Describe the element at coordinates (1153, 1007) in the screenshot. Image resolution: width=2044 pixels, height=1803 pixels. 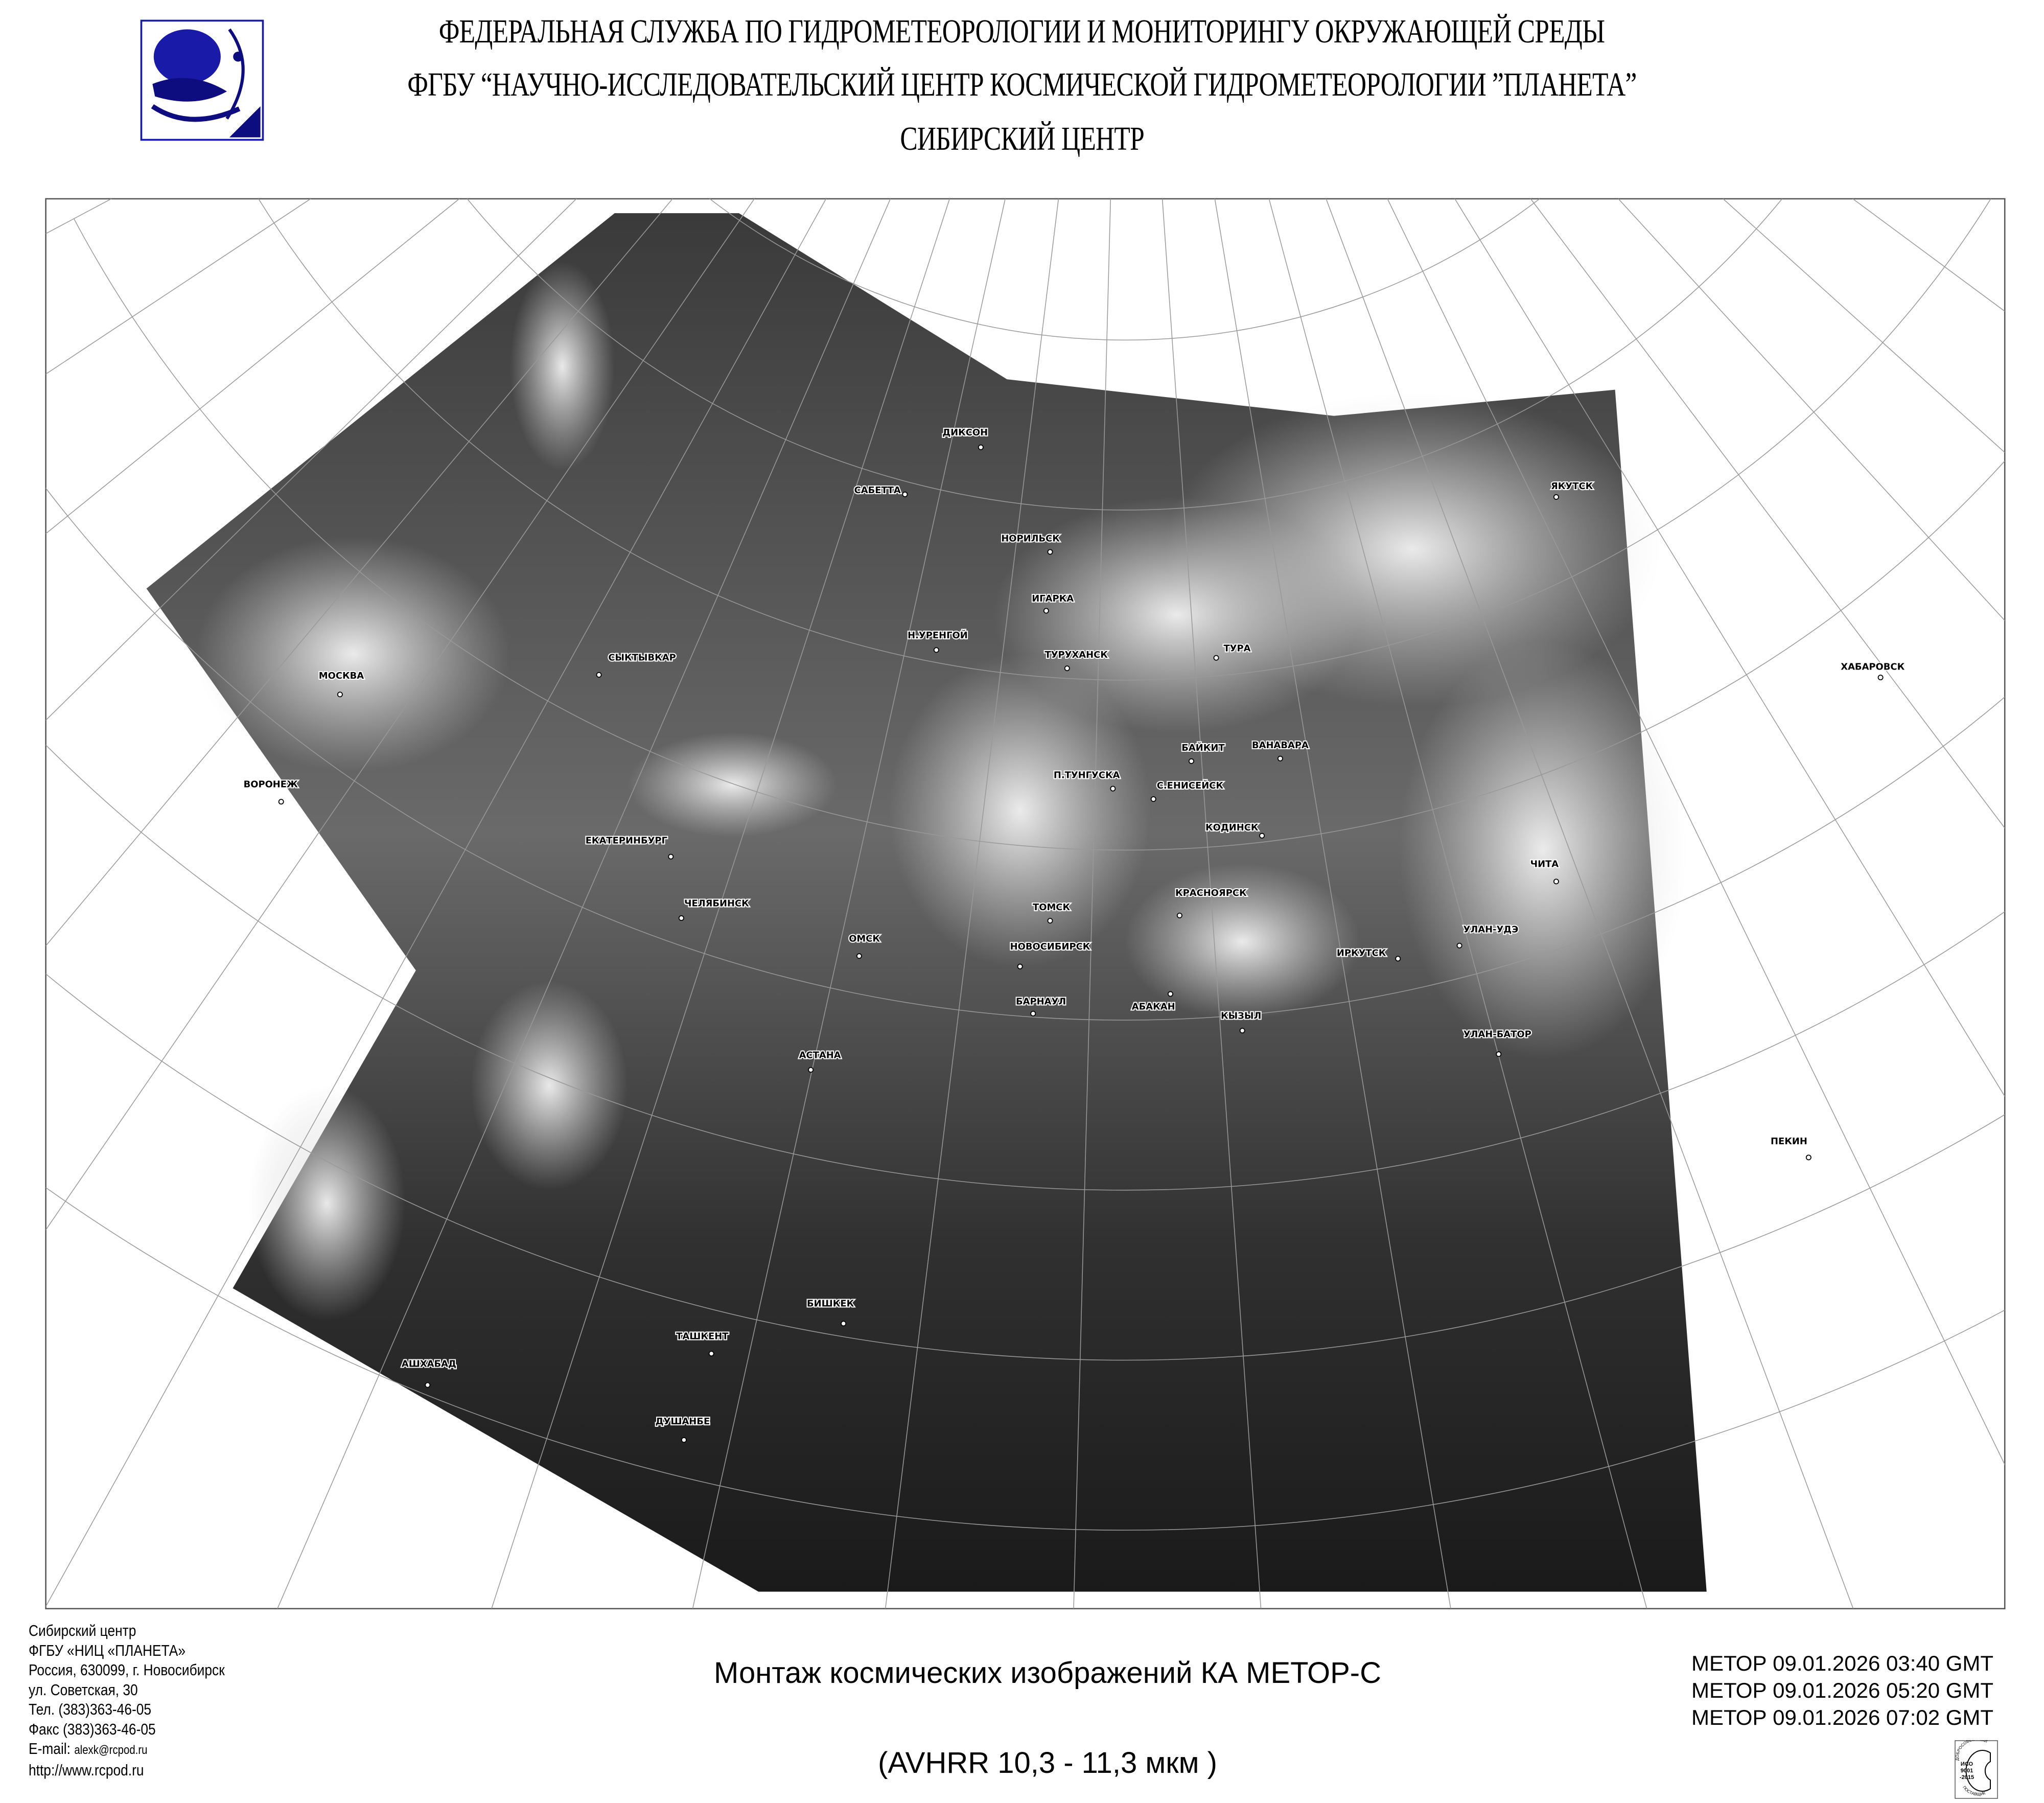
I see `city-label: АБАКАН` at that location.